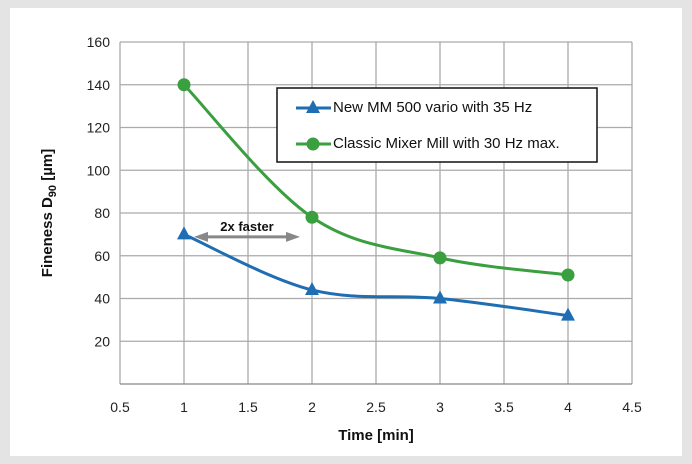 The width and height of the screenshot is (692, 464). Describe the element at coordinates (632, 407) in the screenshot. I see `x-tick-label: 4.5` at that location.